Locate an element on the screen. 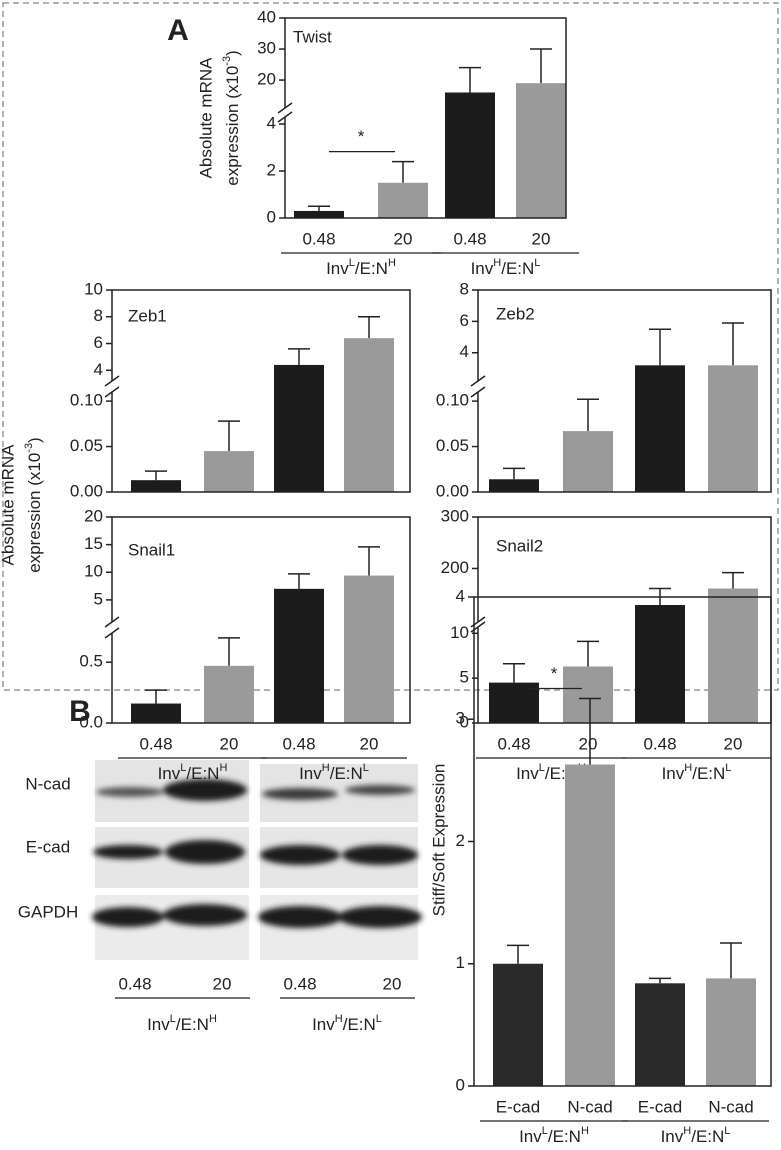  panel-letter: A is located at coordinates (178, 30).